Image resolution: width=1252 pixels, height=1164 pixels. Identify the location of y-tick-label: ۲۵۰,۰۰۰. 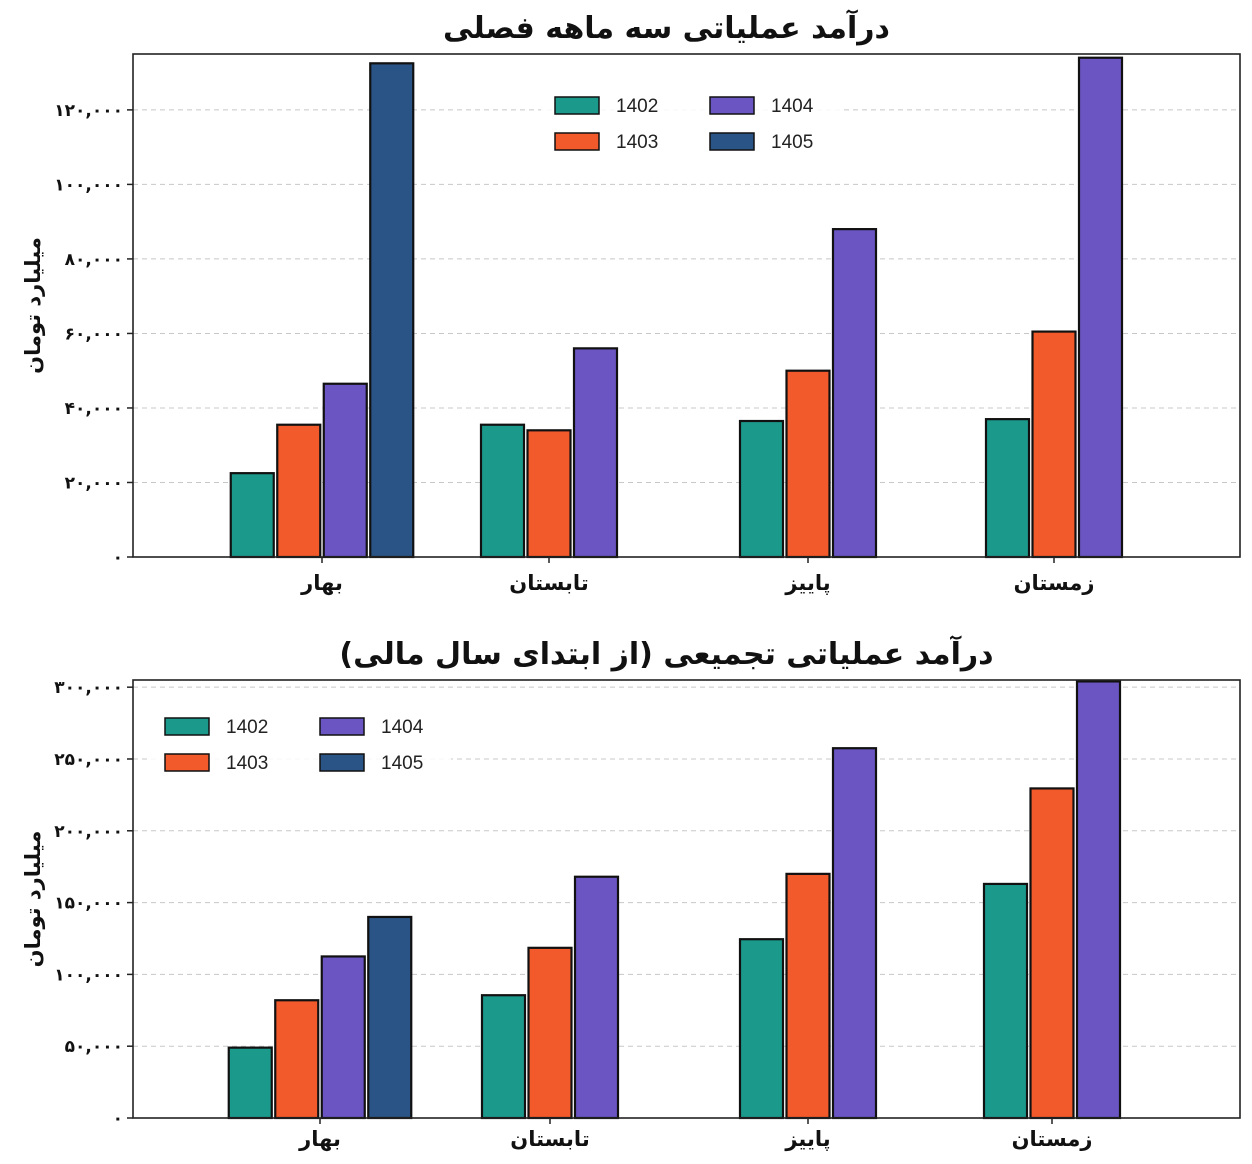
(88, 760).